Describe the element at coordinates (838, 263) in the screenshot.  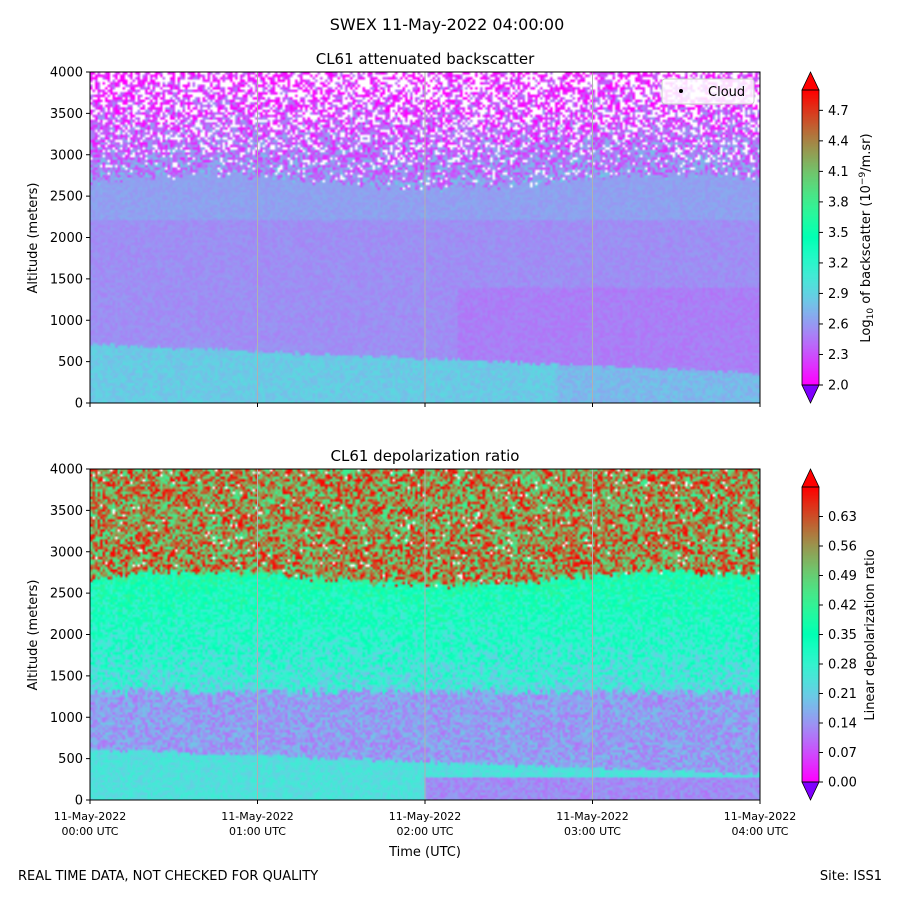
I see `colorbar-tick-label: 3.2` at that location.